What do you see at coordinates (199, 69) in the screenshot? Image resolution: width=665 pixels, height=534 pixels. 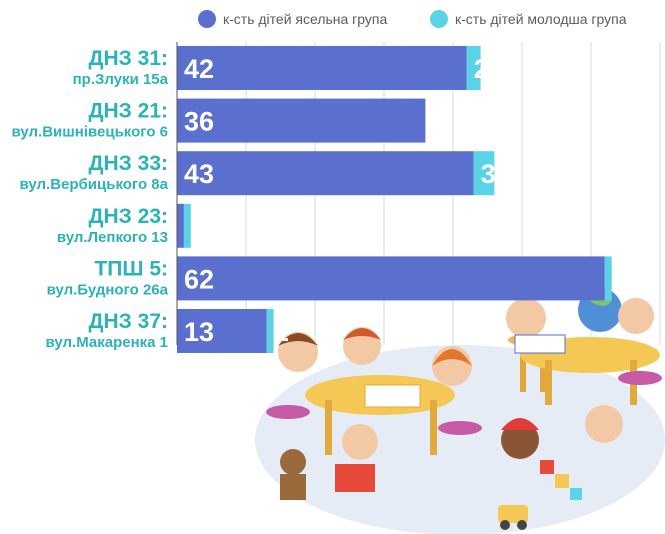 I see `bar-value-label: 42` at bounding box center [199, 69].